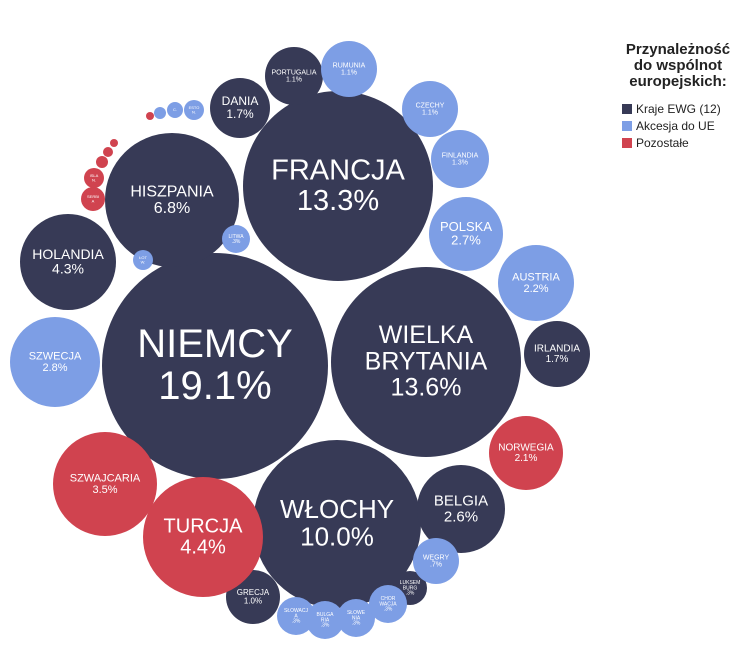 This screenshot has width=755, height=646. Describe the element at coordinates (430, 105) in the screenshot. I see `bubble-label: CZECHY` at that location.